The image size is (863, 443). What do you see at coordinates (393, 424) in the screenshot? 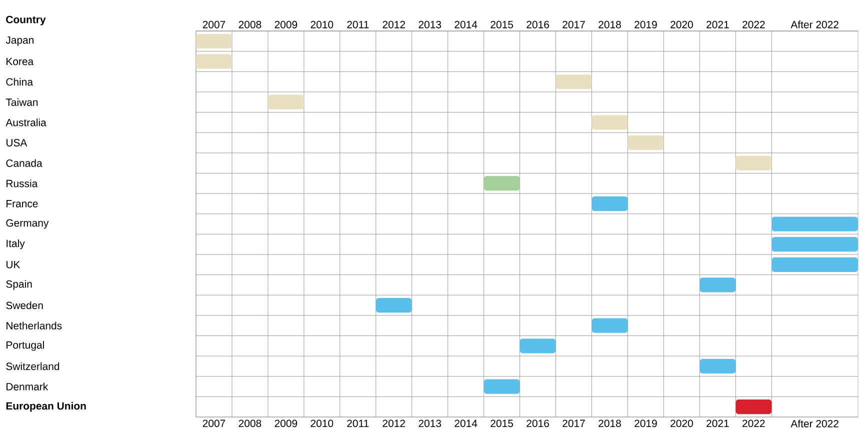
I see `x-tick-label: 2012` at bounding box center [393, 424].